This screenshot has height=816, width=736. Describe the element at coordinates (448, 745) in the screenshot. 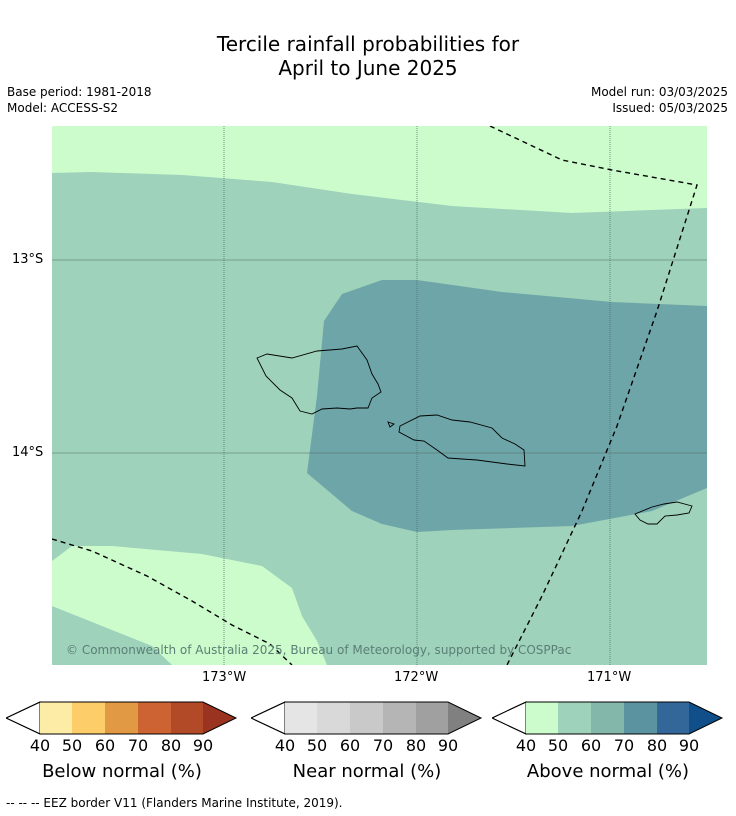

I see `near-tick-90: 90` at that location.